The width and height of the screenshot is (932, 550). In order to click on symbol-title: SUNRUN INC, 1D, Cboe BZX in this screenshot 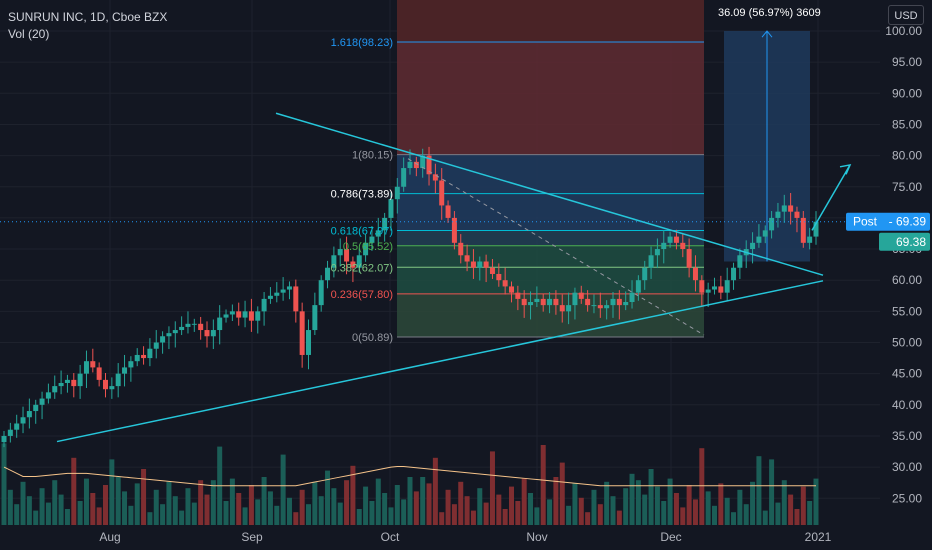, I will do `click(88, 17)`.